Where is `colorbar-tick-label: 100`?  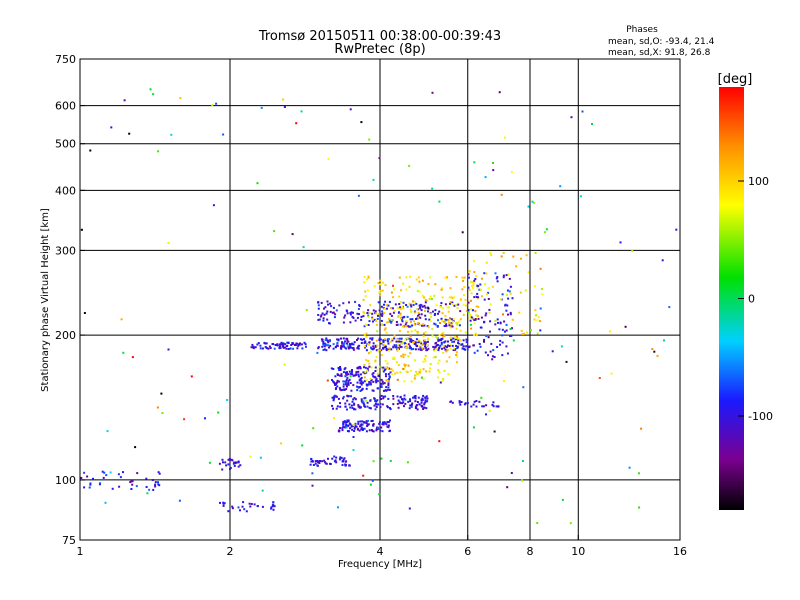
colorbar-tick-label: 100 is located at coordinates (758, 181).